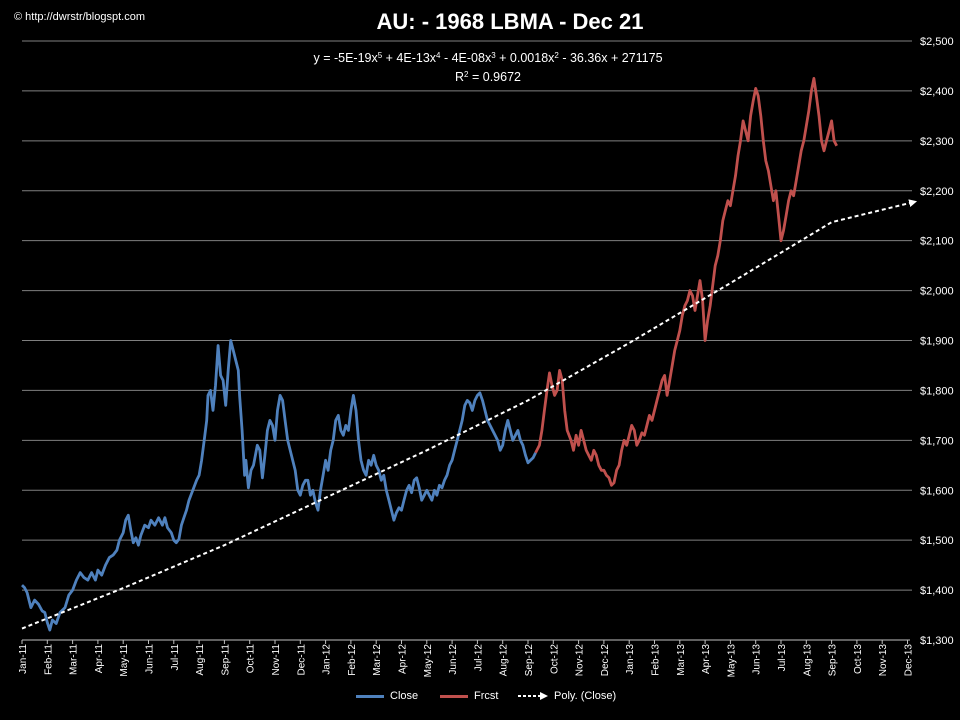 This screenshot has width=960, height=720. Describe the element at coordinates (782, 658) in the screenshot. I see `x-tick-label: Jul-13` at that location.